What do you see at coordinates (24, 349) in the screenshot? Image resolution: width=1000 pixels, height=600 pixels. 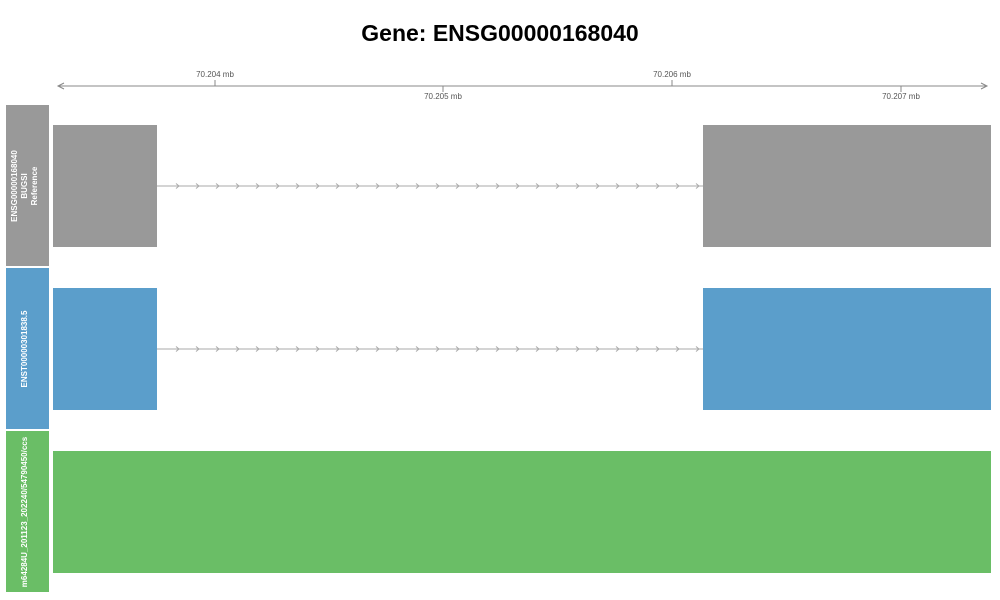 I see `track-title-label: ENST00000301838.5` at bounding box center [24, 349].